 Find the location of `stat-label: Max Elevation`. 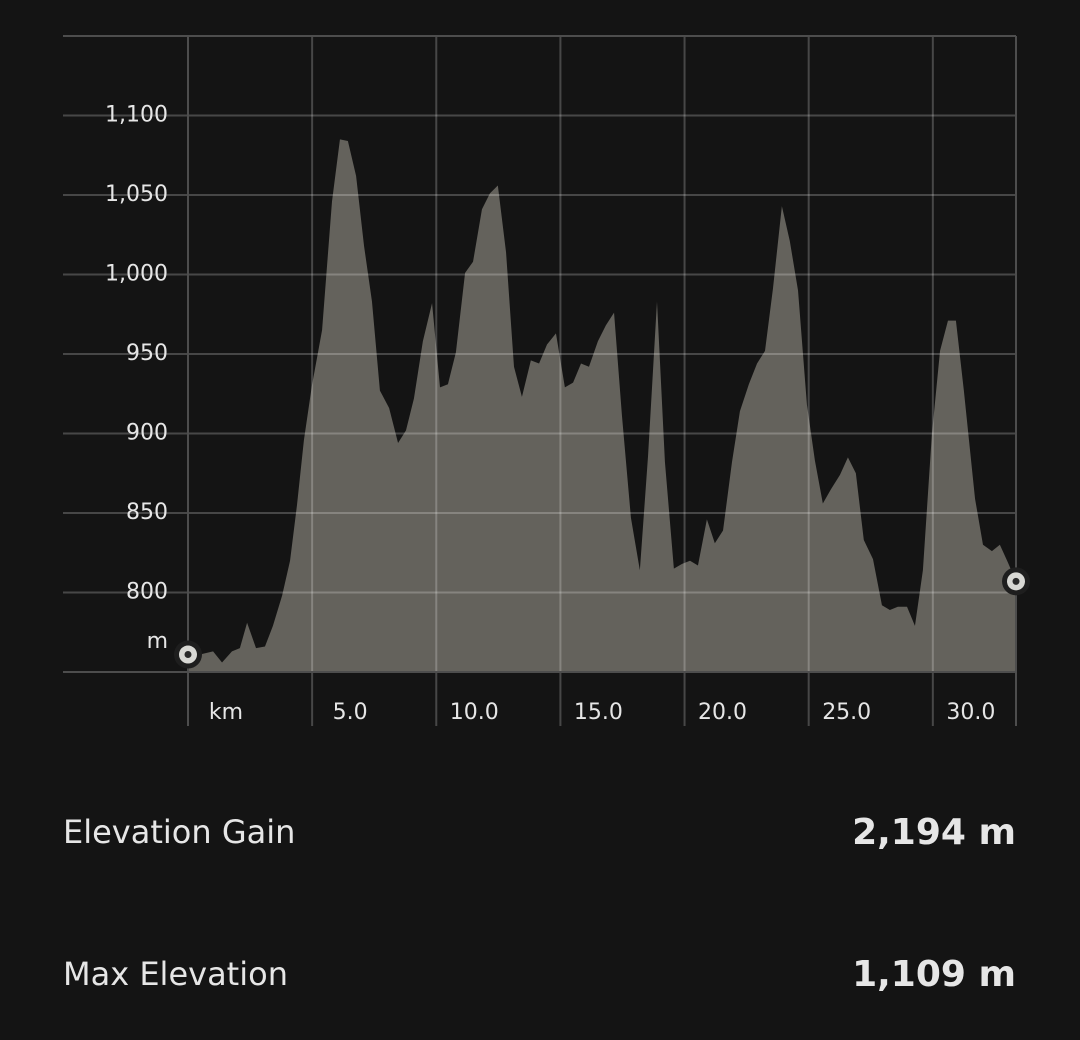

stat-label: Max Elevation is located at coordinates (175, 974).